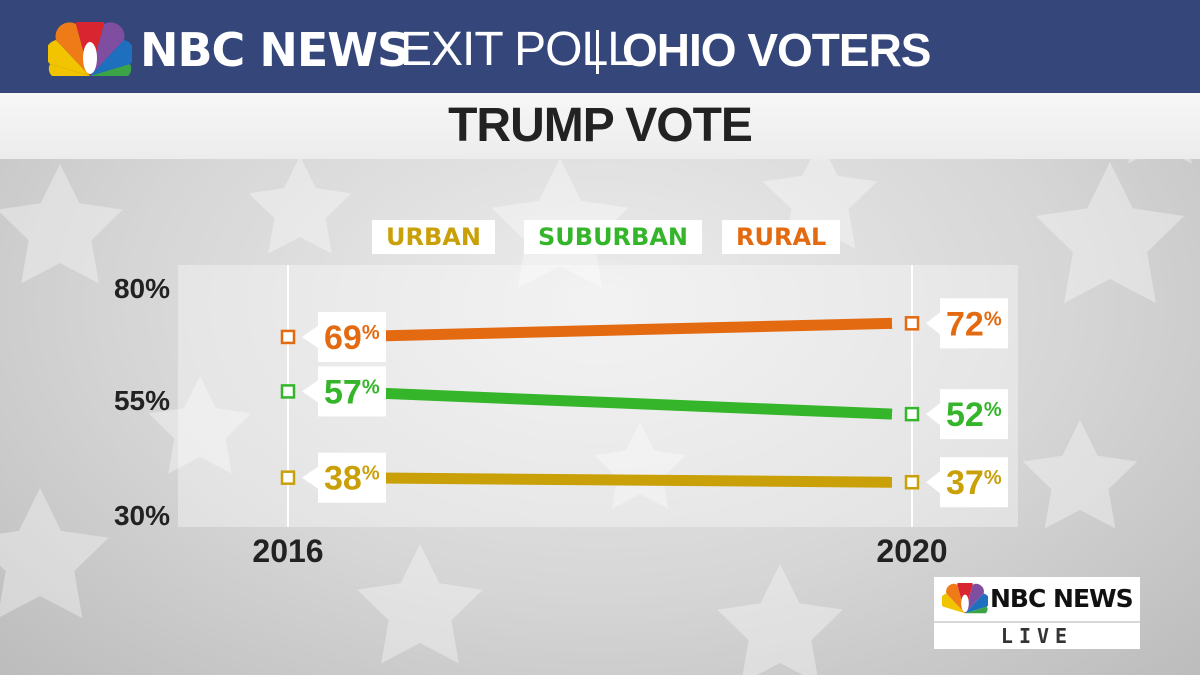 Image resolution: width=1200 pixels, height=675 pixels. What do you see at coordinates (433, 237) in the screenshot?
I see `legend-urban: URBAN` at bounding box center [433, 237].